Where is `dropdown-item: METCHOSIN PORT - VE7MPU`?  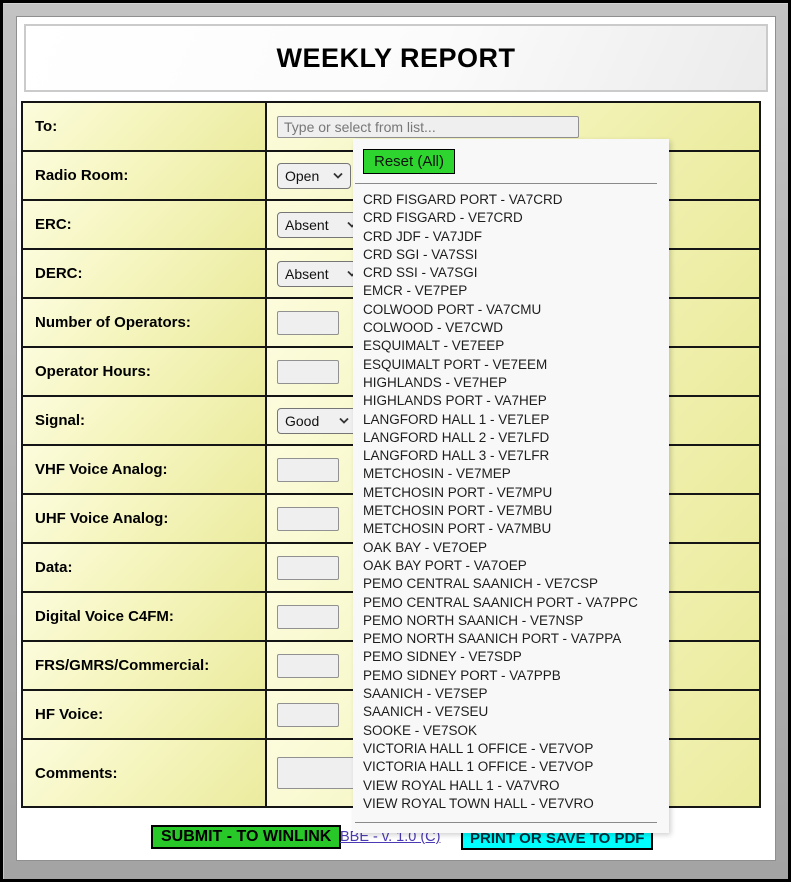 dropdown-item: METCHOSIN PORT - VE7MPU is located at coordinates (458, 492).